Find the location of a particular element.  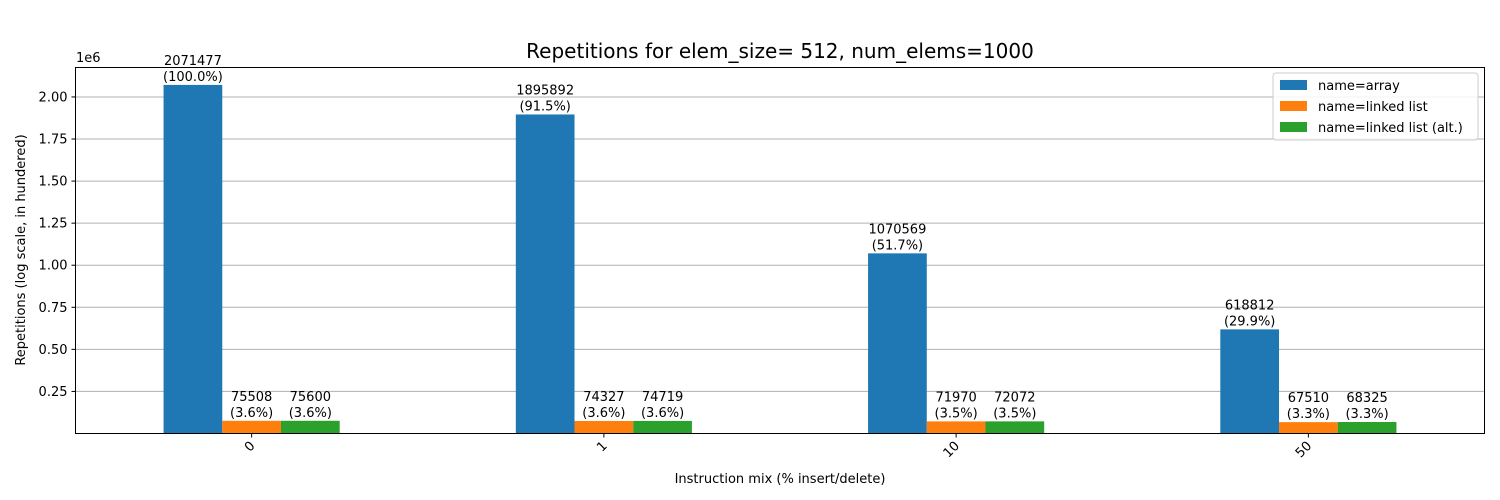

y-tick-label: 0.50 is located at coordinates (53, 350).